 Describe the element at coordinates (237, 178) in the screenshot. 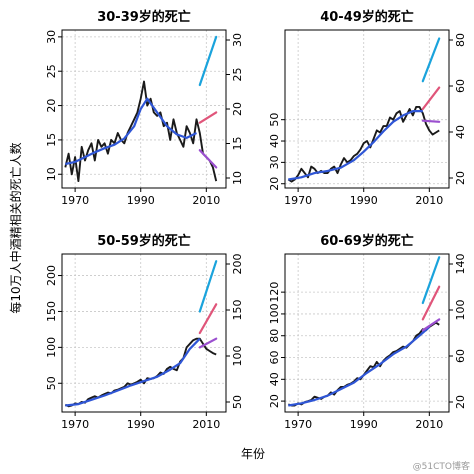

I see `y-right-tick-label: 10` at that location.